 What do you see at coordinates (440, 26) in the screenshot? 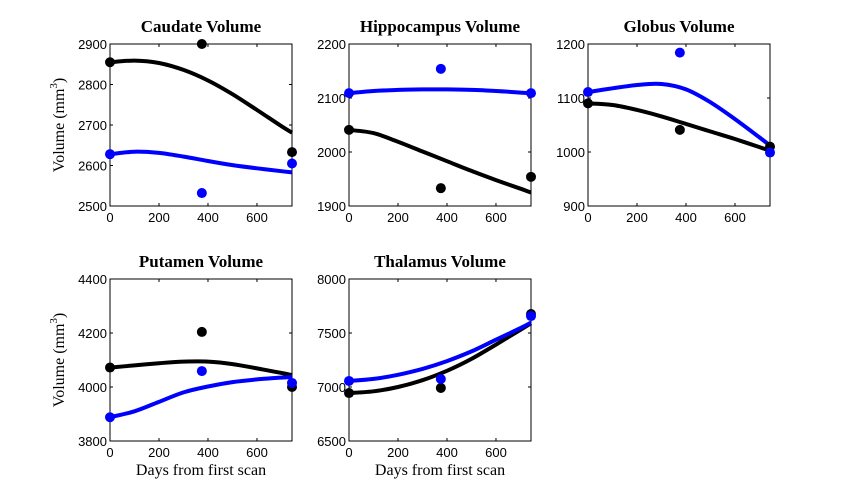
I see `subplot-title: Hippocampus Volume` at bounding box center [440, 26].